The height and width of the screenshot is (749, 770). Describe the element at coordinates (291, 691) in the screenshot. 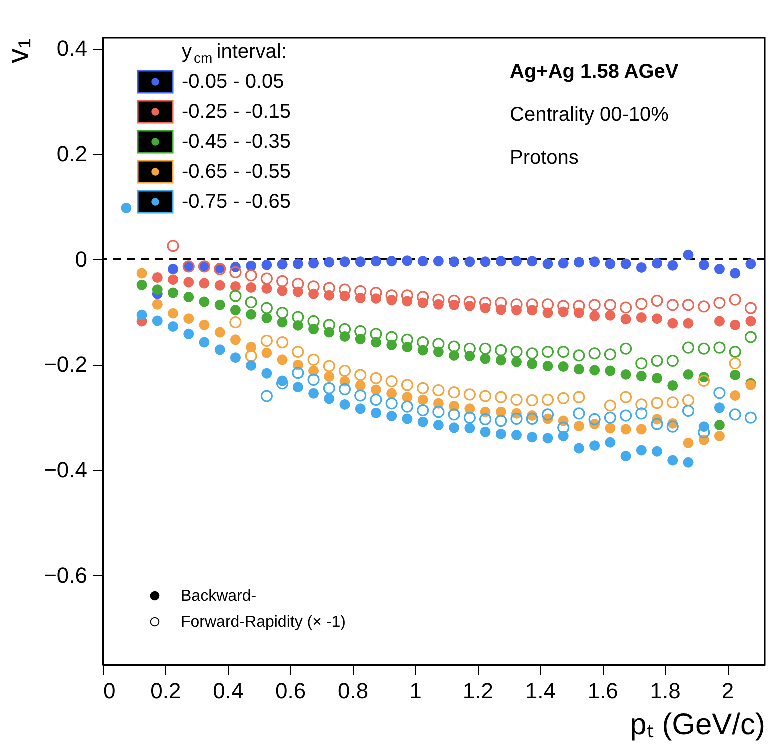

I see `x-tick-label: 0.6` at that location.